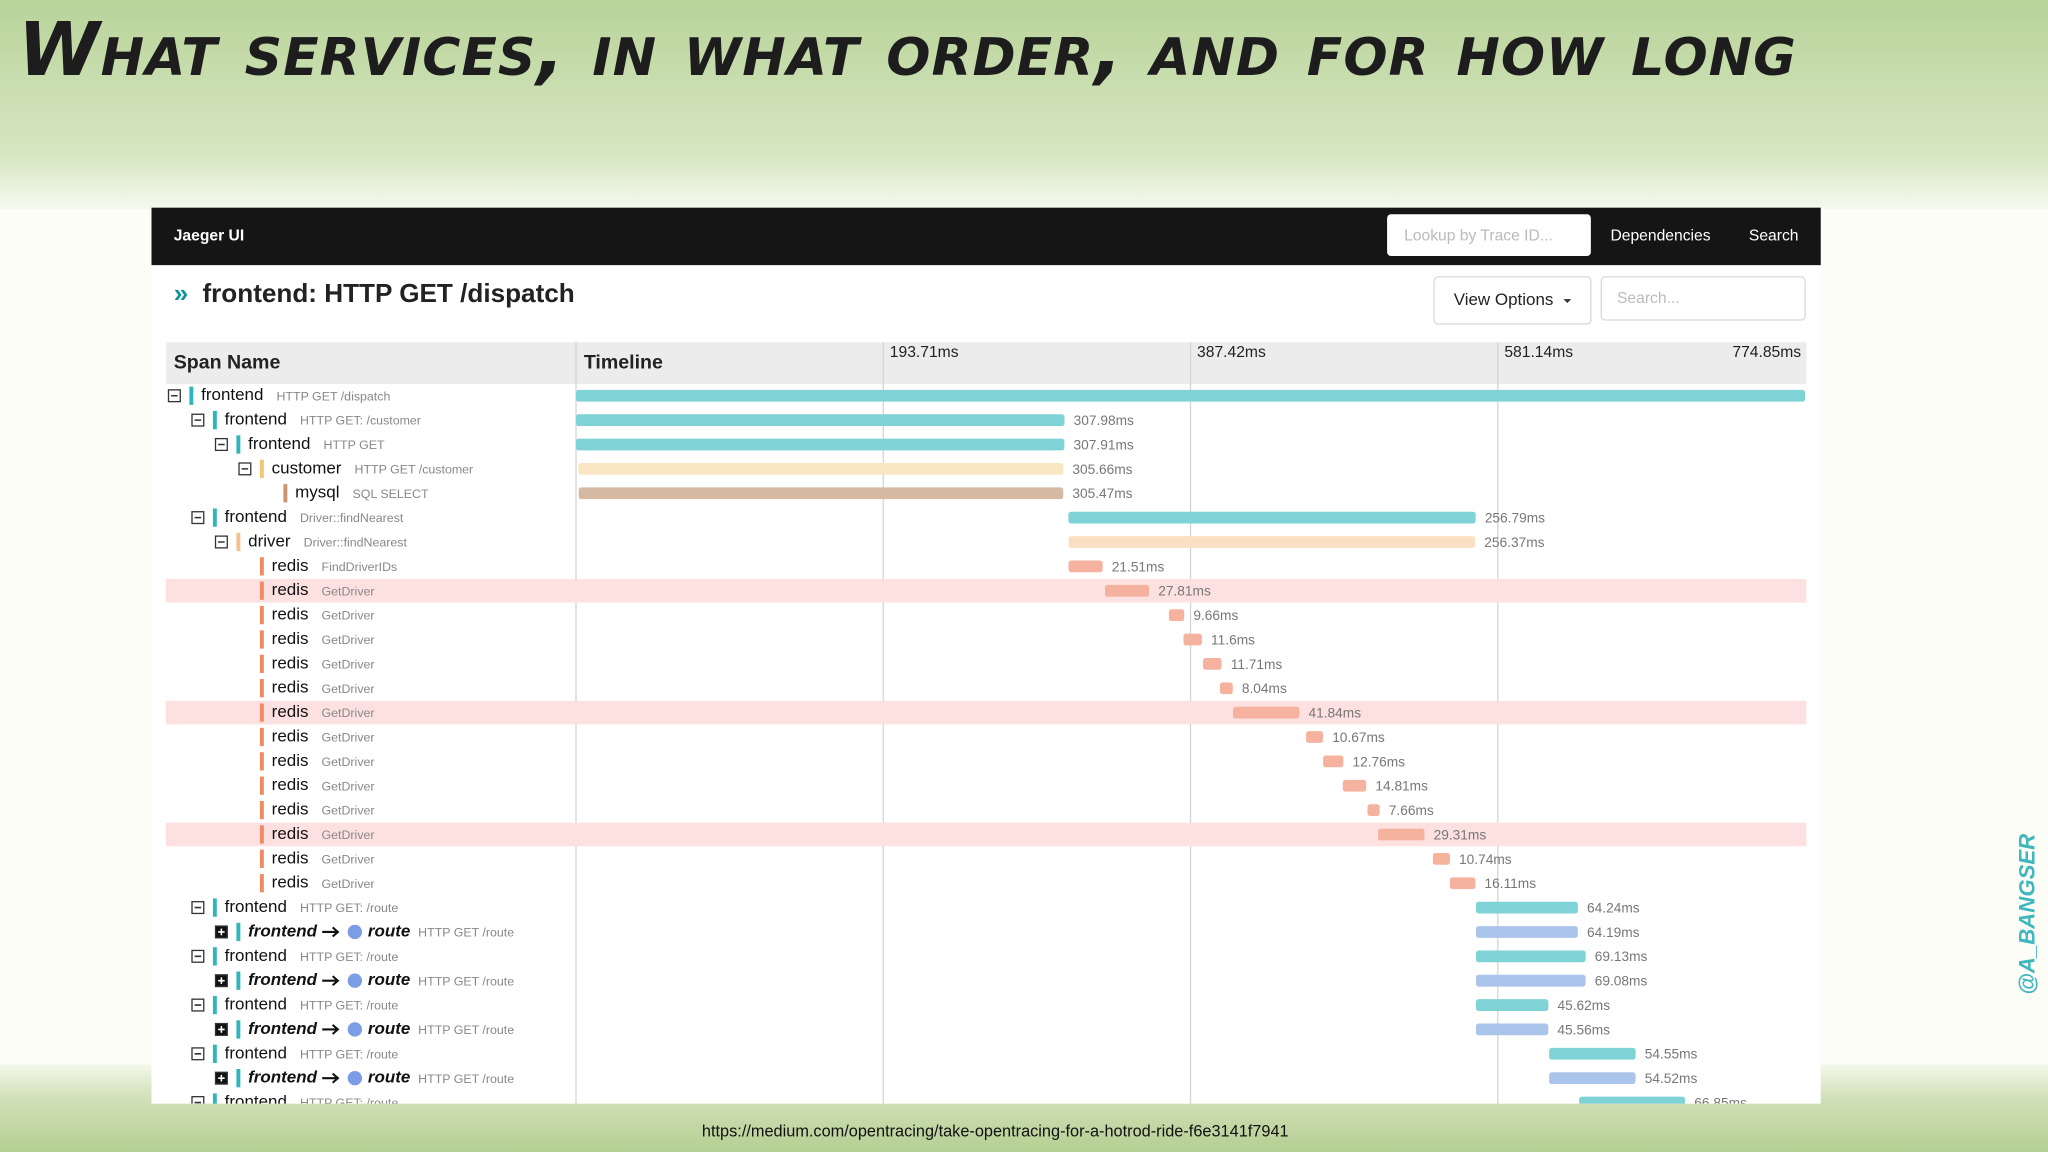  What do you see at coordinates (749, 615) in the screenshot?
I see `span-row: redis GetDriver 9.66ms` at bounding box center [749, 615].